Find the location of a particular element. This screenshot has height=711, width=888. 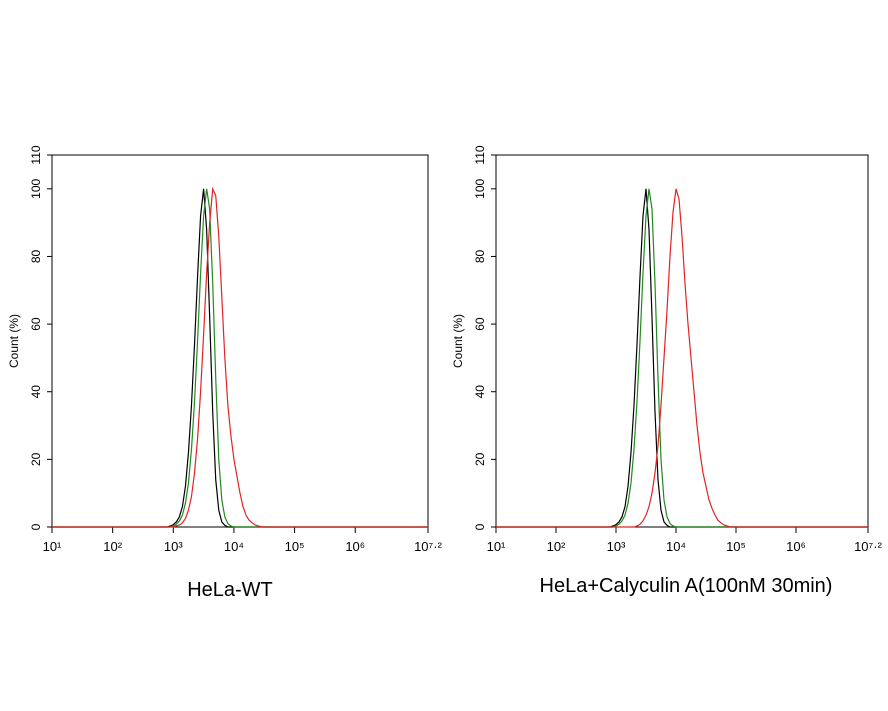

chart-caption: HeLa-WT is located at coordinates (230, 590).